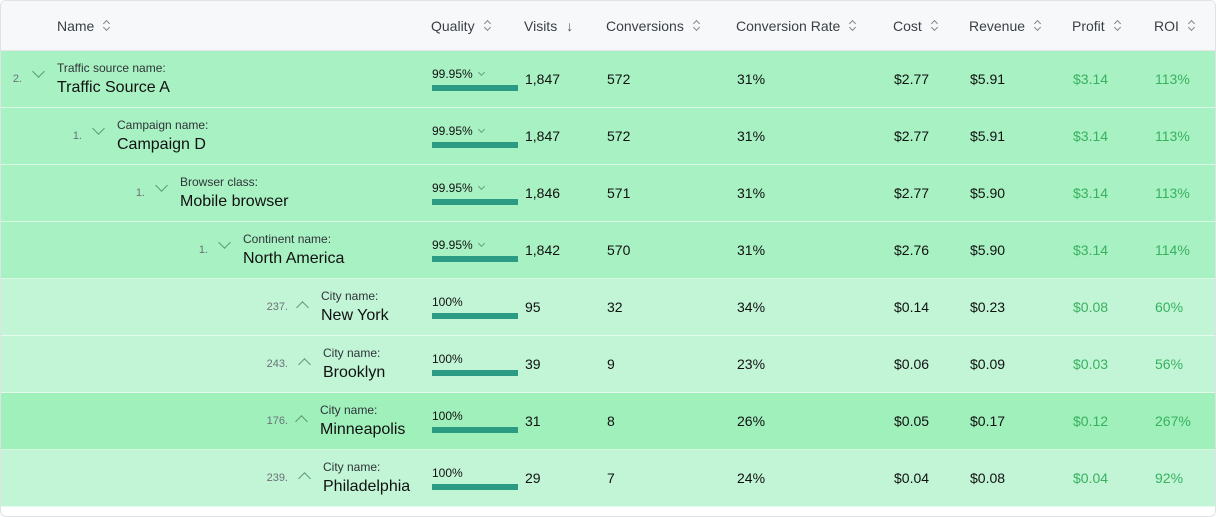 The image size is (1216, 517). I want to click on column-header-name: Name, so click(84, 25).